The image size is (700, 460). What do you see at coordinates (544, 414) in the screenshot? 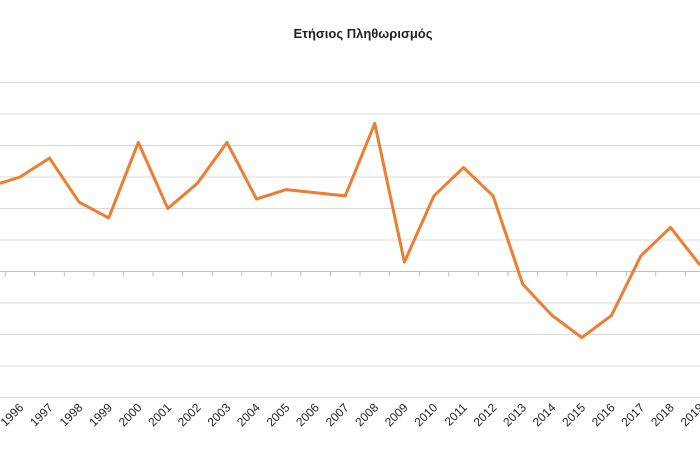
I see `x-tick-label: 2014` at bounding box center [544, 414].